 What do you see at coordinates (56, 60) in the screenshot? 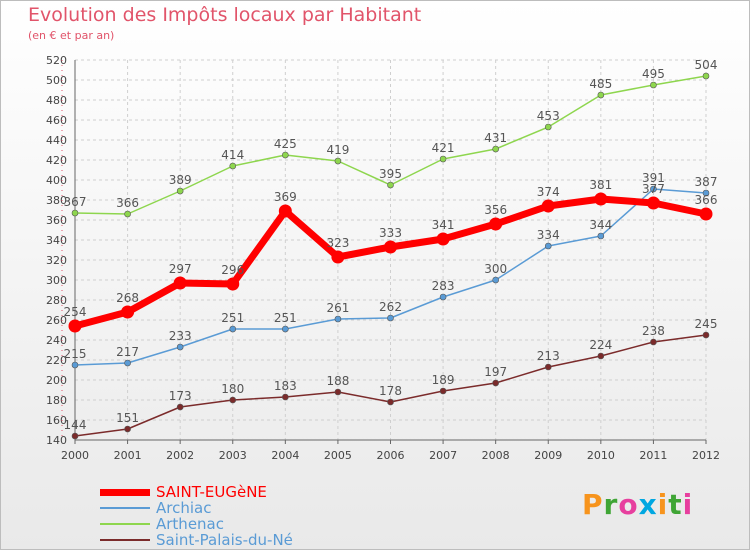
I see `y-tick-label: 520` at bounding box center [56, 60].